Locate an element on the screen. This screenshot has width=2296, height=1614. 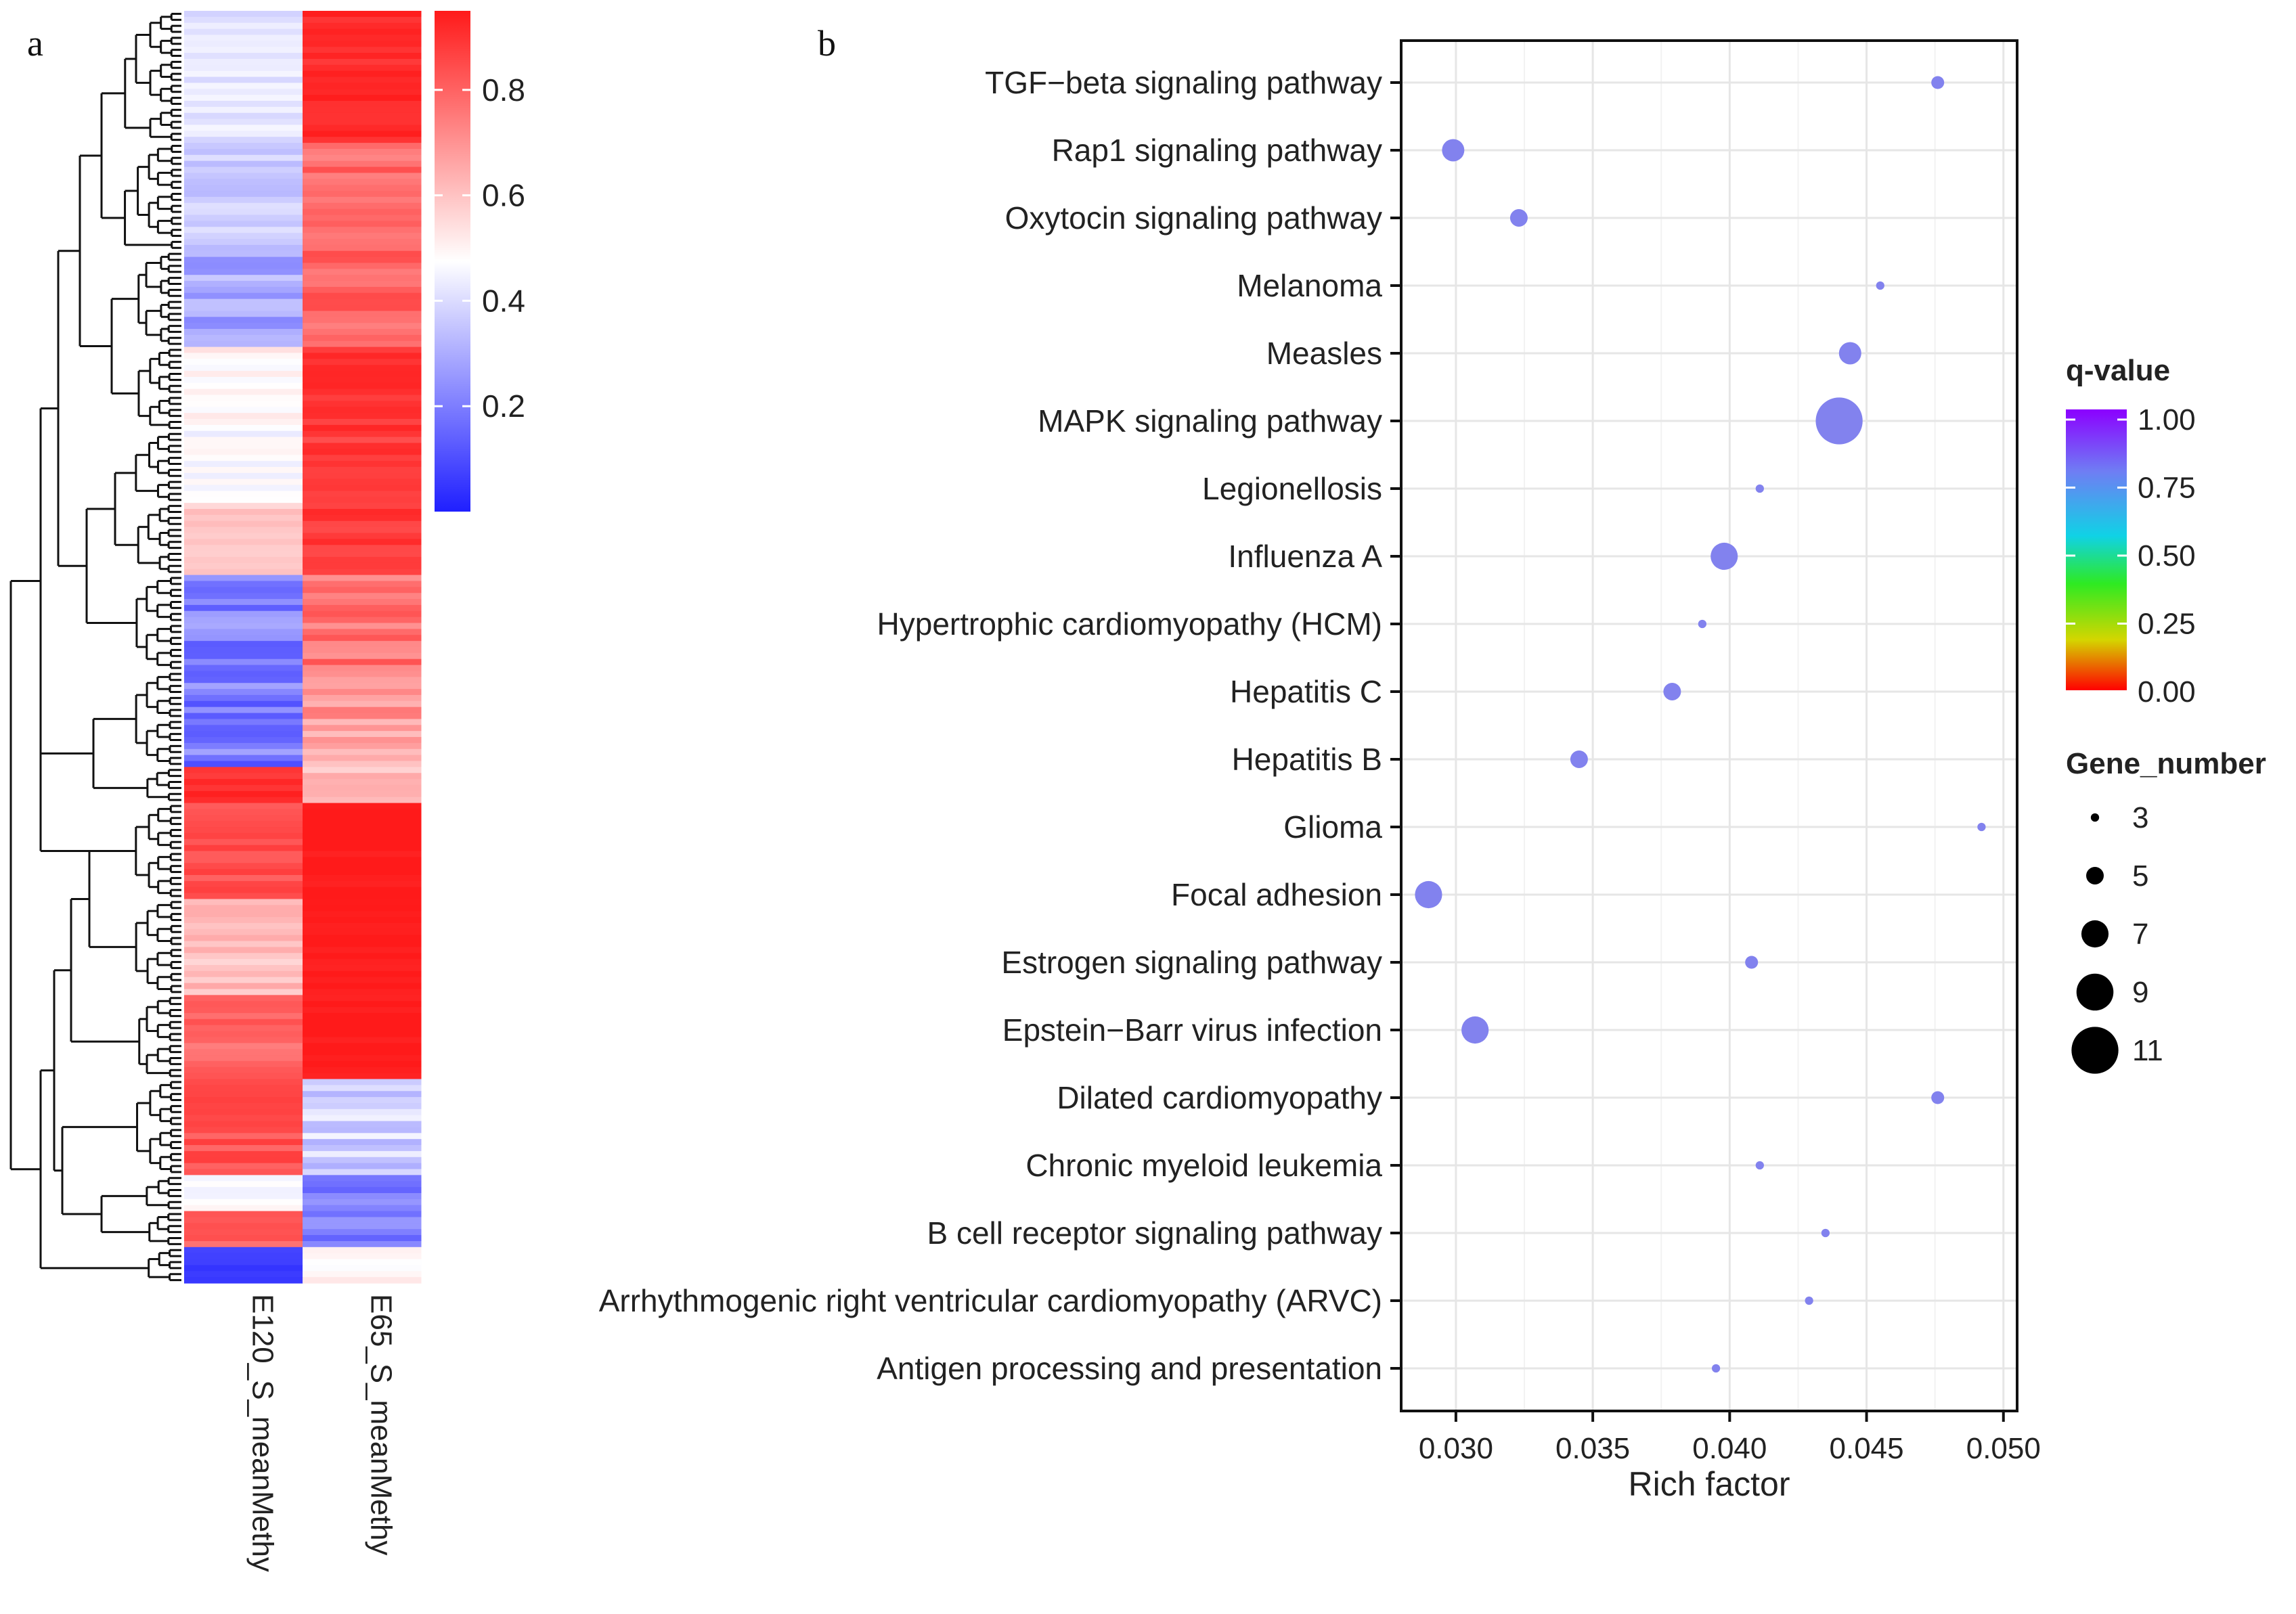
legend-size-marker is located at coordinates (2095, 1050).